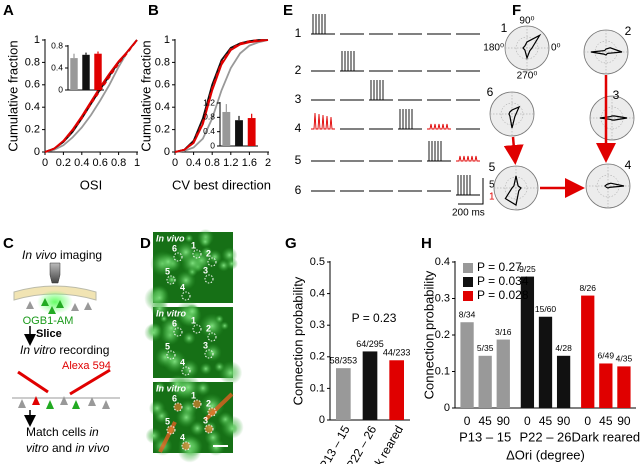 The image size is (640, 464). I want to click on step-text-part: In vivo, so click(39, 255).